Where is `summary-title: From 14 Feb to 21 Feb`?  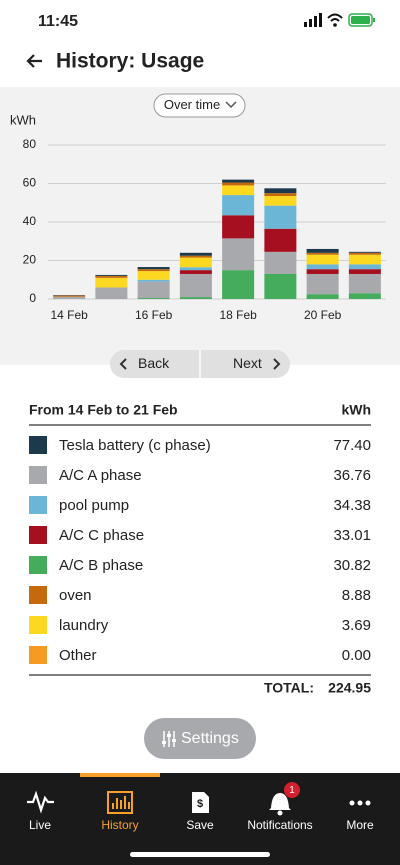 summary-title: From 14 Feb to 21 Feb is located at coordinates (103, 410).